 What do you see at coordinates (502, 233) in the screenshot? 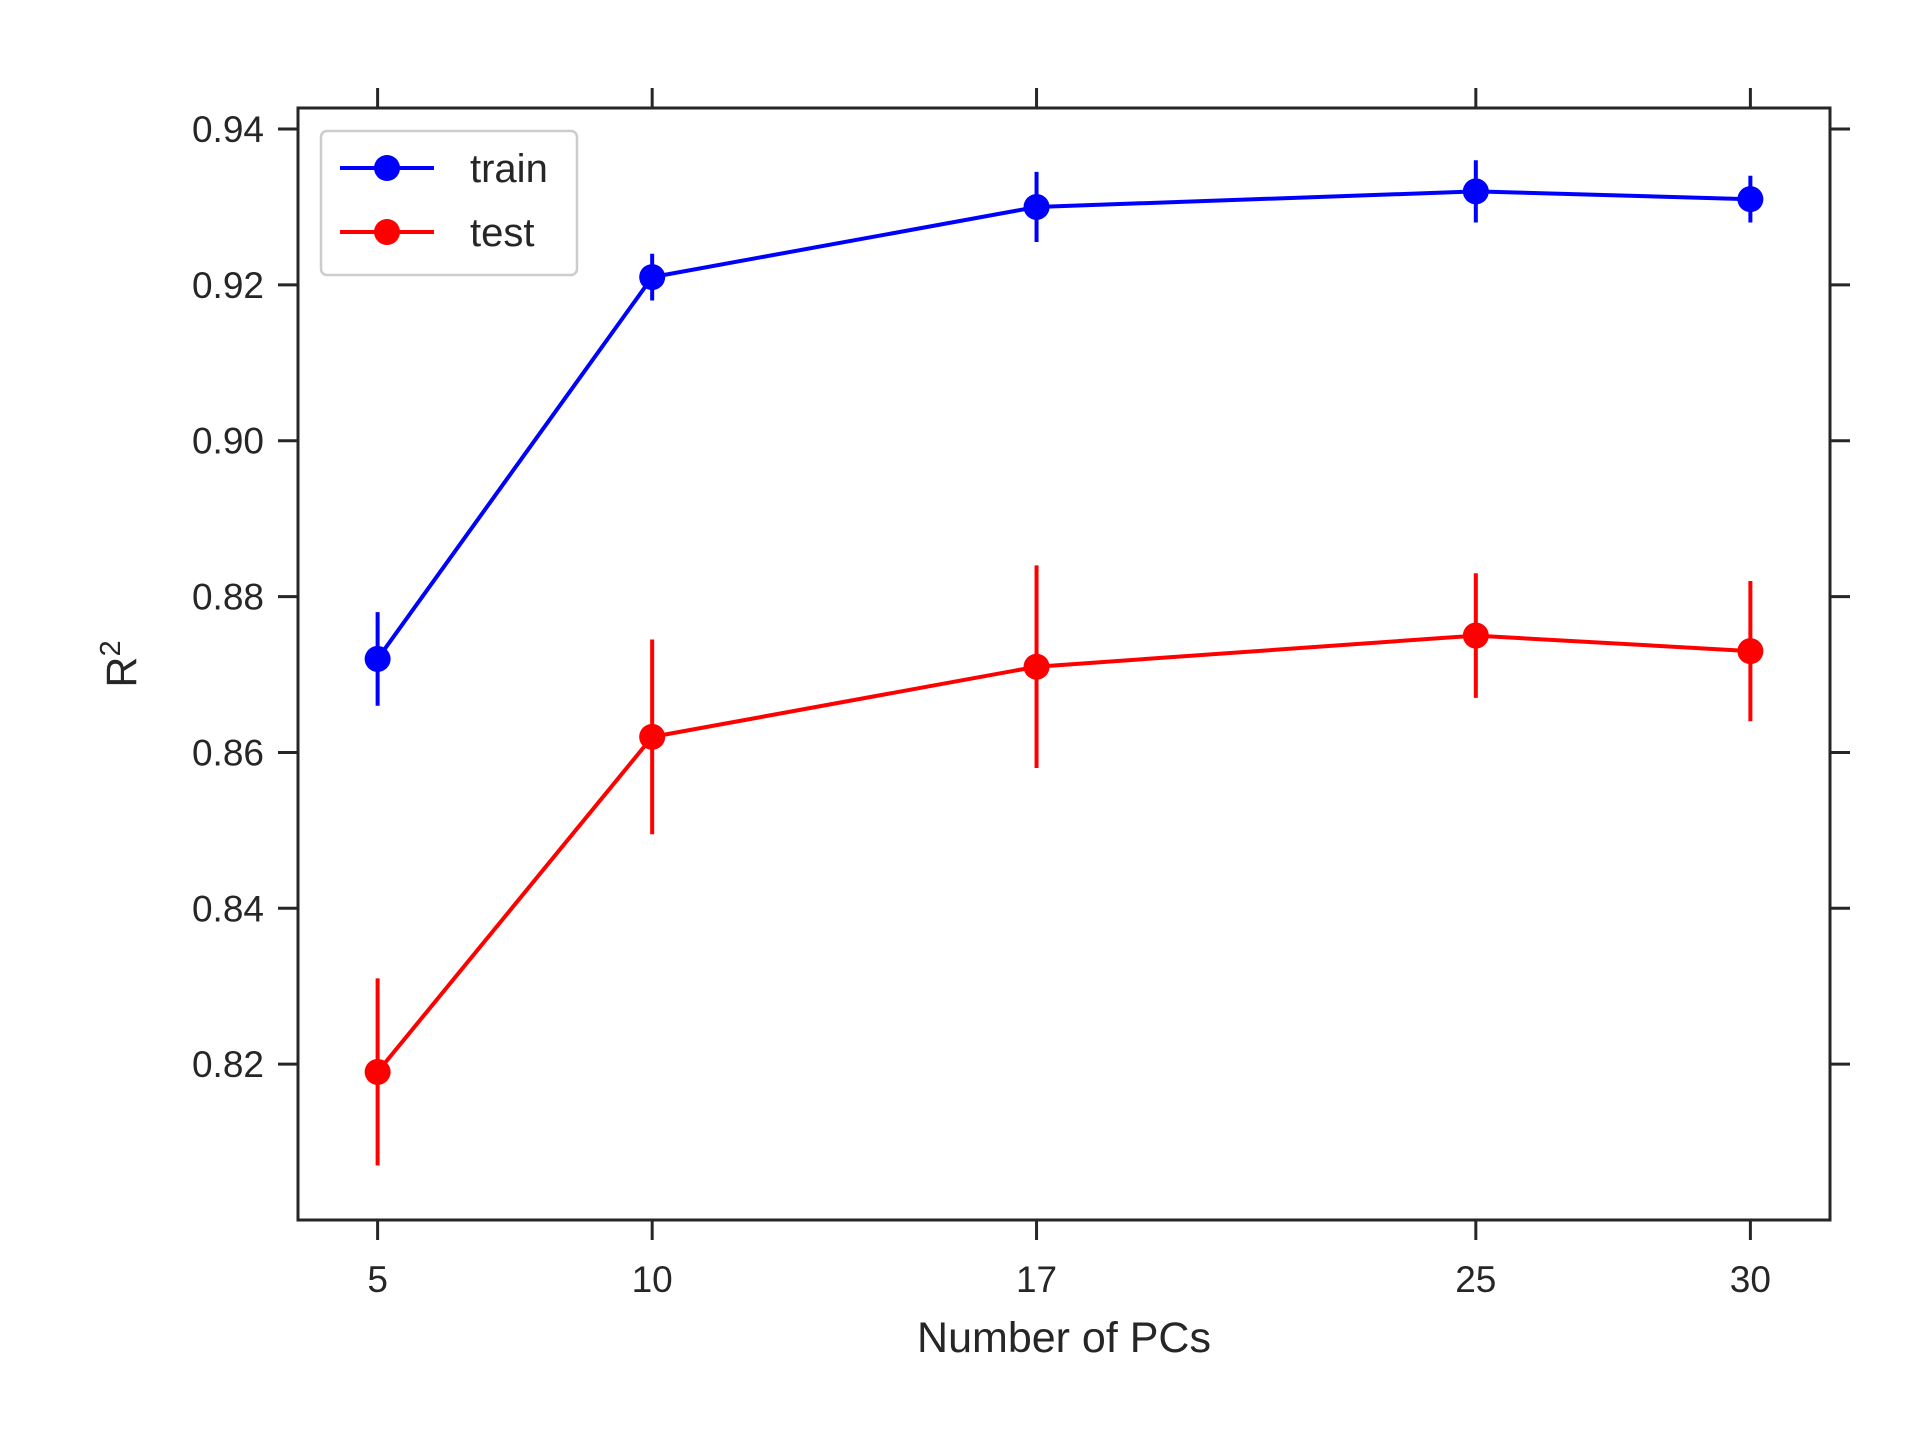
I see `legend-label-test: test` at bounding box center [502, 233].